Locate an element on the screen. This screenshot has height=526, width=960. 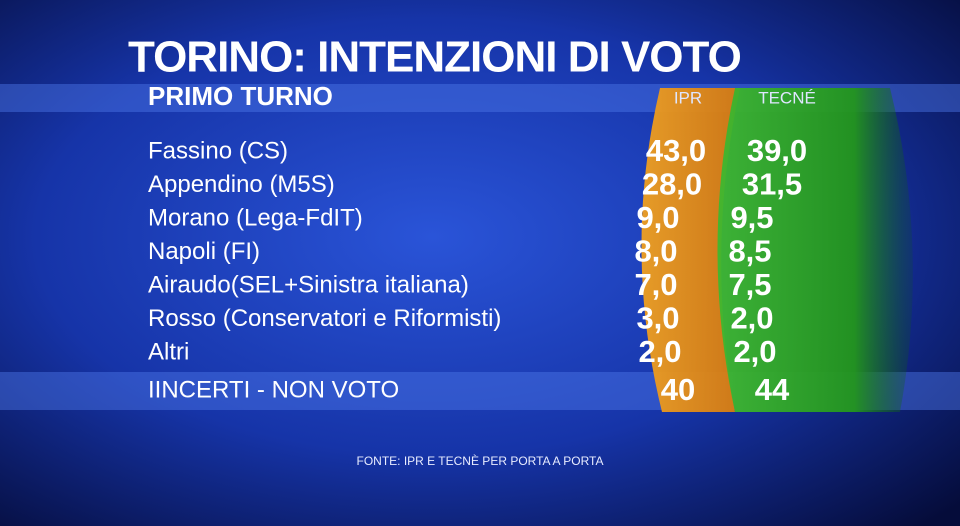
source: FONTE: IPR E TECNÈ PER PORTA A PORTA is located at coordinates (480, 460).